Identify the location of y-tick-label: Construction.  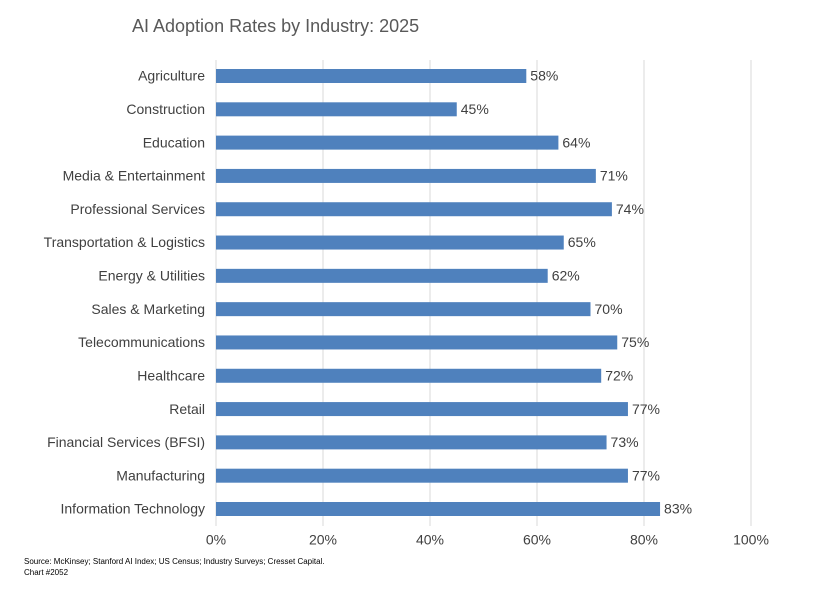
(165, 109).